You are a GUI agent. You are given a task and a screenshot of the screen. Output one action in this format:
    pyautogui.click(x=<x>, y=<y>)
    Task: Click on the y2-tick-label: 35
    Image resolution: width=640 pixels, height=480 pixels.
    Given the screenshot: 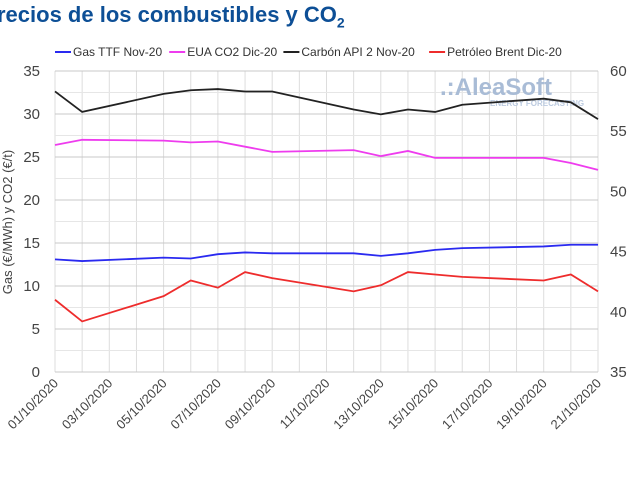 What is the action you would take?
    pyautogui.click(x=618, y=372)
    